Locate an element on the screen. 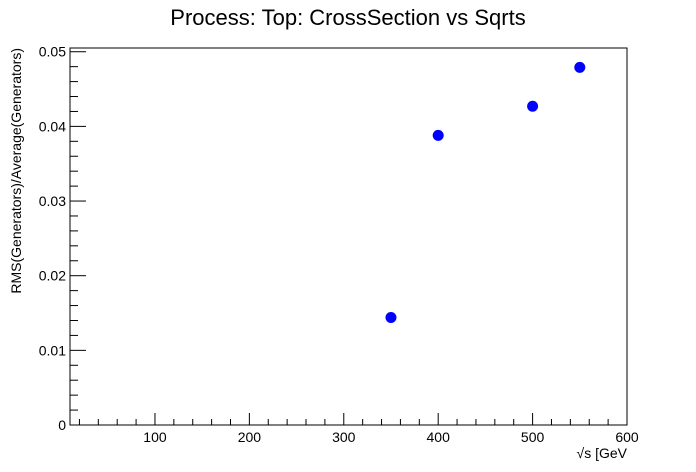 Image resolution: width=696 pixels, height=472 pixels. x-tick-label: 100 is located at coordinates (155, 437).